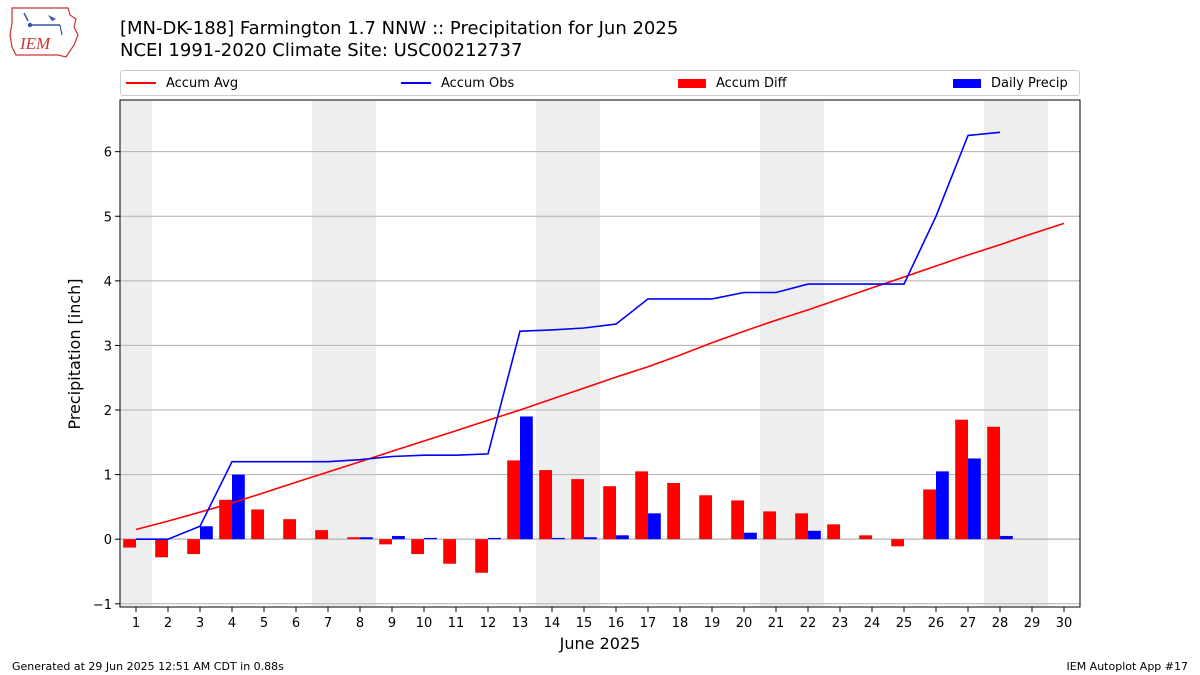 Image resolution: width=1200 pixels, height=675 pixels. I want to click on x-tick-label: 29, so click(1032, 623).